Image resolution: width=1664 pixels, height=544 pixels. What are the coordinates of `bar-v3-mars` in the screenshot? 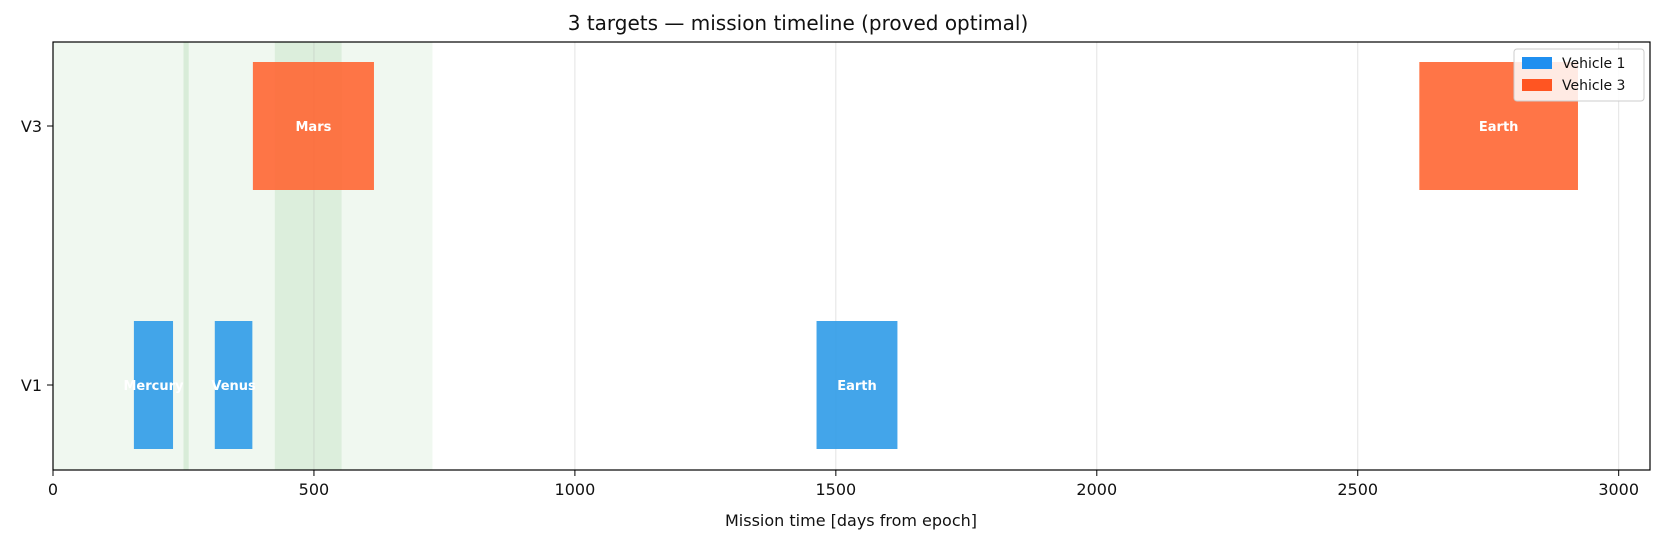 It's located at (313, 126).